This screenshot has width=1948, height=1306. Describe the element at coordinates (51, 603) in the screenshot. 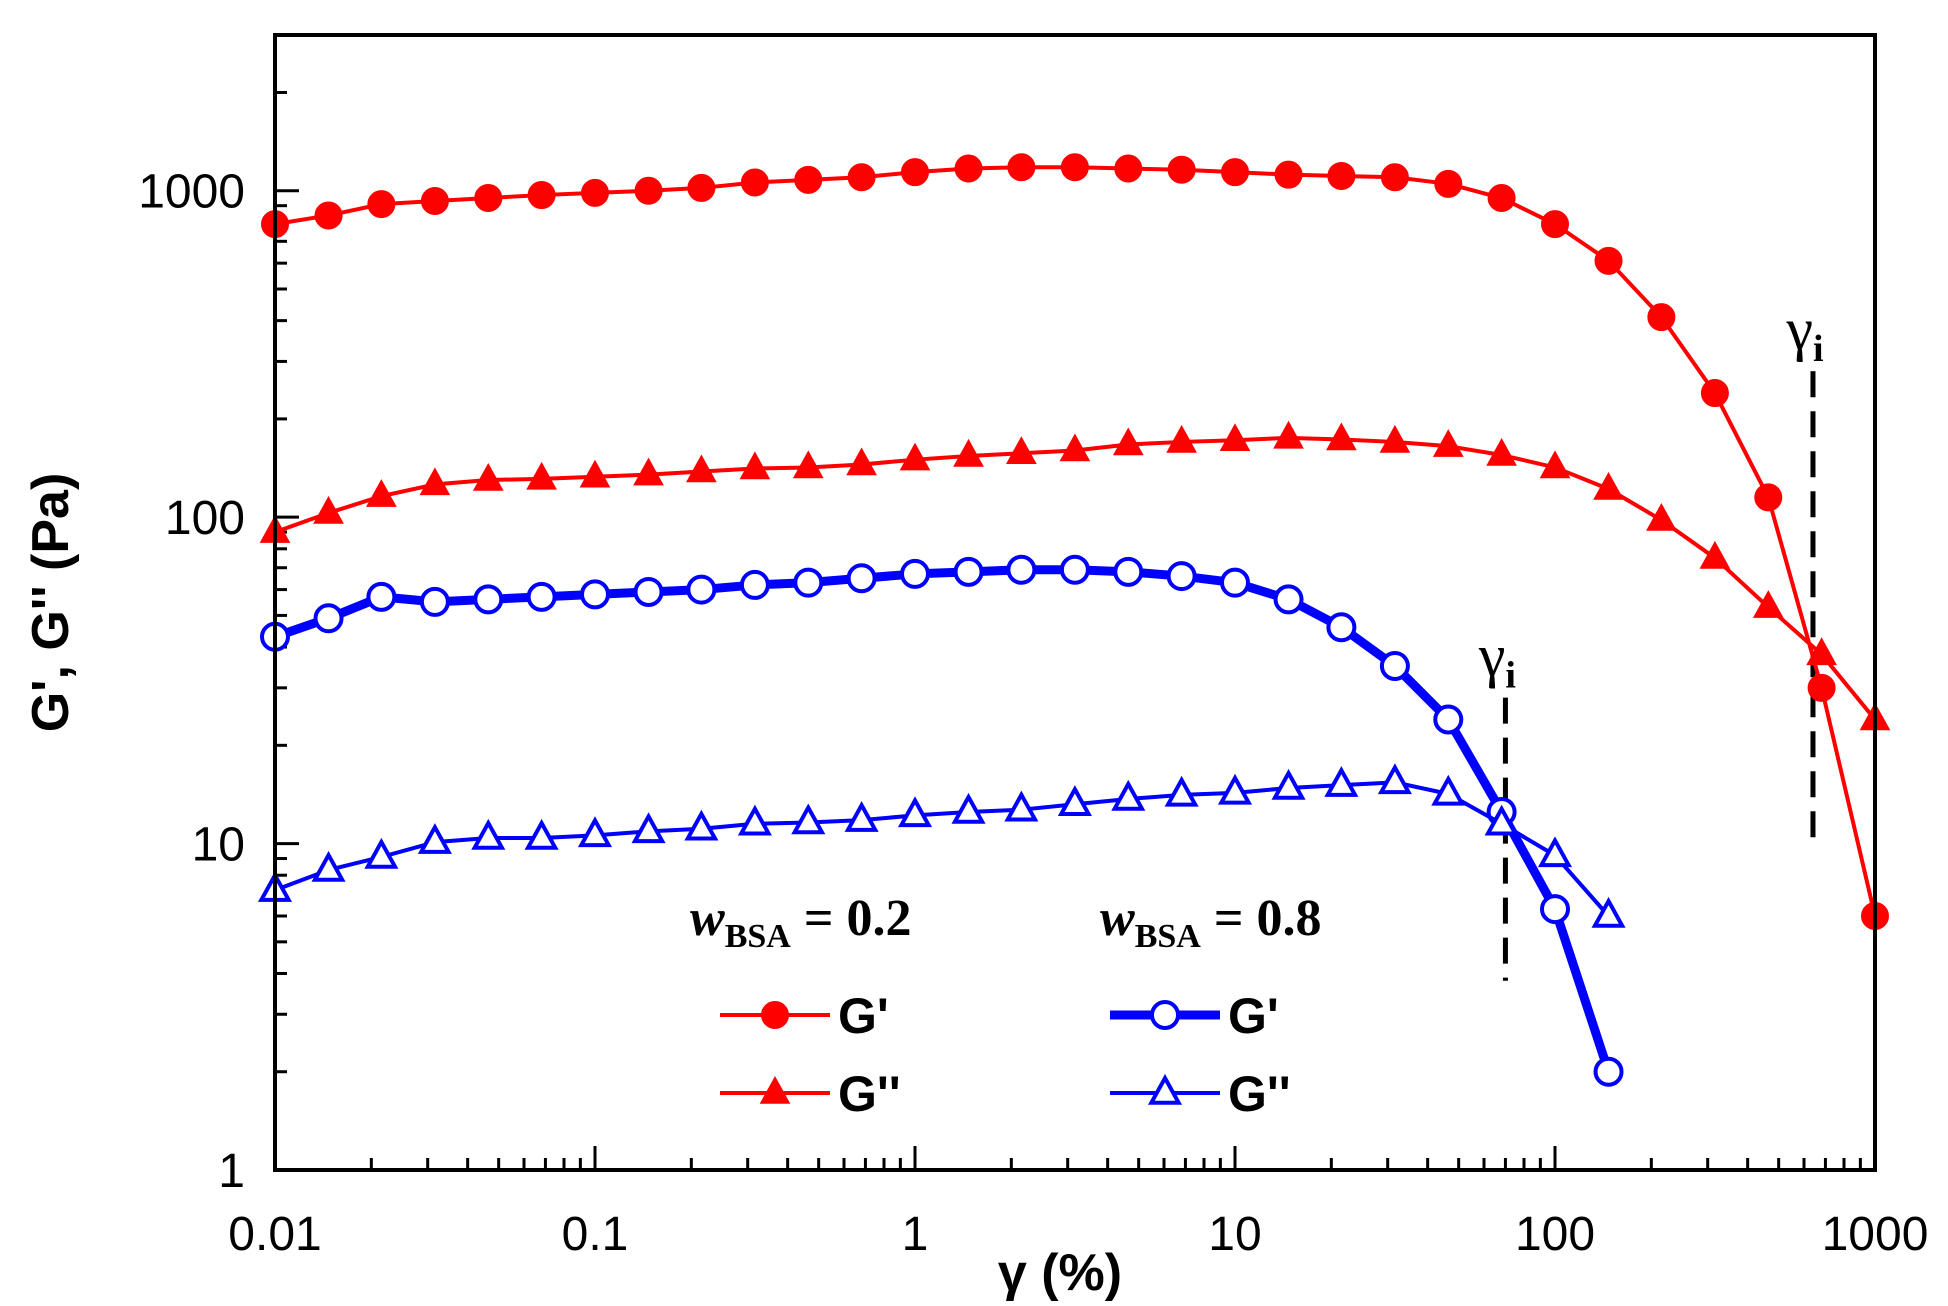

I see `y-axis-title: G', G'' (Pa)` at that location.